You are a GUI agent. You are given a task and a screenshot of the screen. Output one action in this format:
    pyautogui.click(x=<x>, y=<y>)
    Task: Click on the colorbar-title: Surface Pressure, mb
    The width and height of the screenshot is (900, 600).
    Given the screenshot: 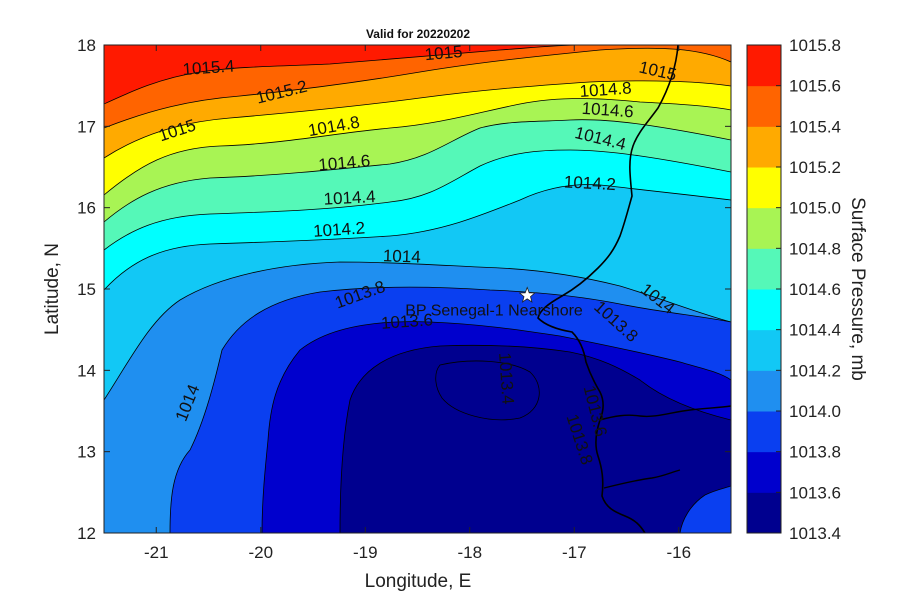 What is the action you would take?
    pyautogui.click(x=857, y=289)
    